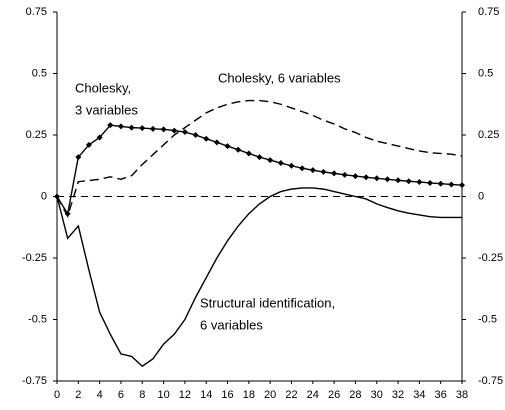 The image size is (505, 410). I want to click on y2-tick-label: 0, so click(481, 196).